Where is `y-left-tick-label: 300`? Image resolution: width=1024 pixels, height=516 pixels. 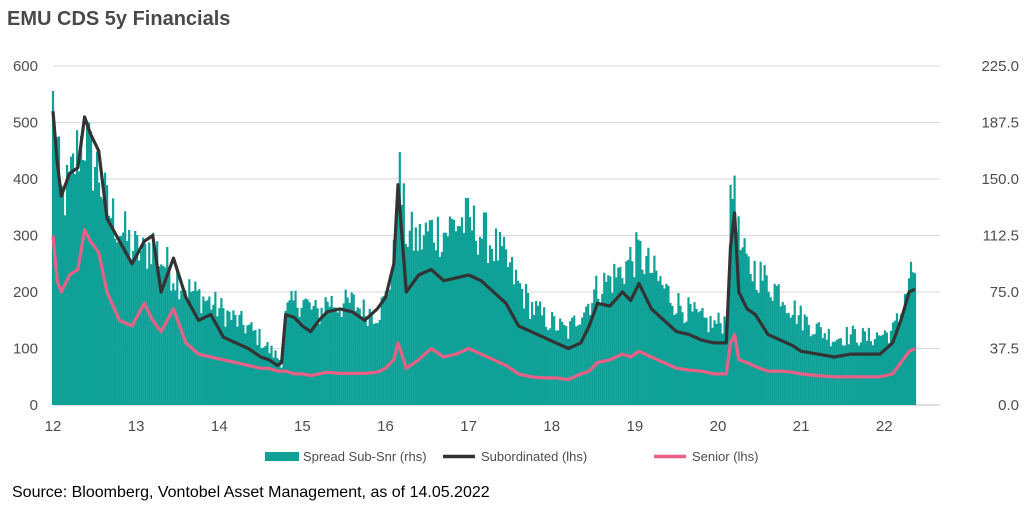 y-left-tick-label: 300 is located at coordinates (25, 236).